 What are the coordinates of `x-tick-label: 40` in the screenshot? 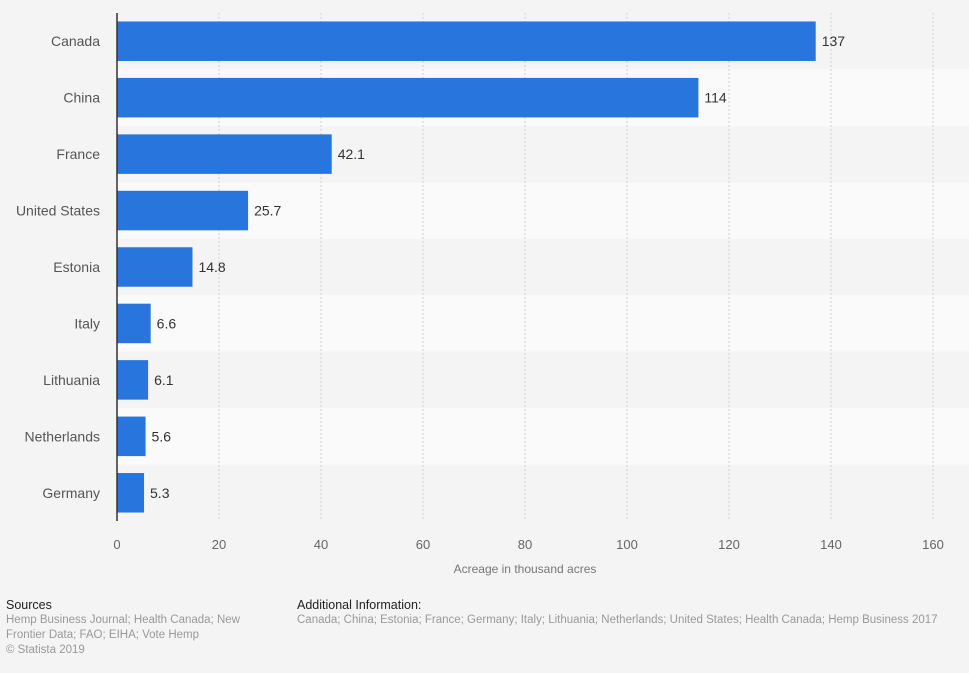 It's located at (321, 544).